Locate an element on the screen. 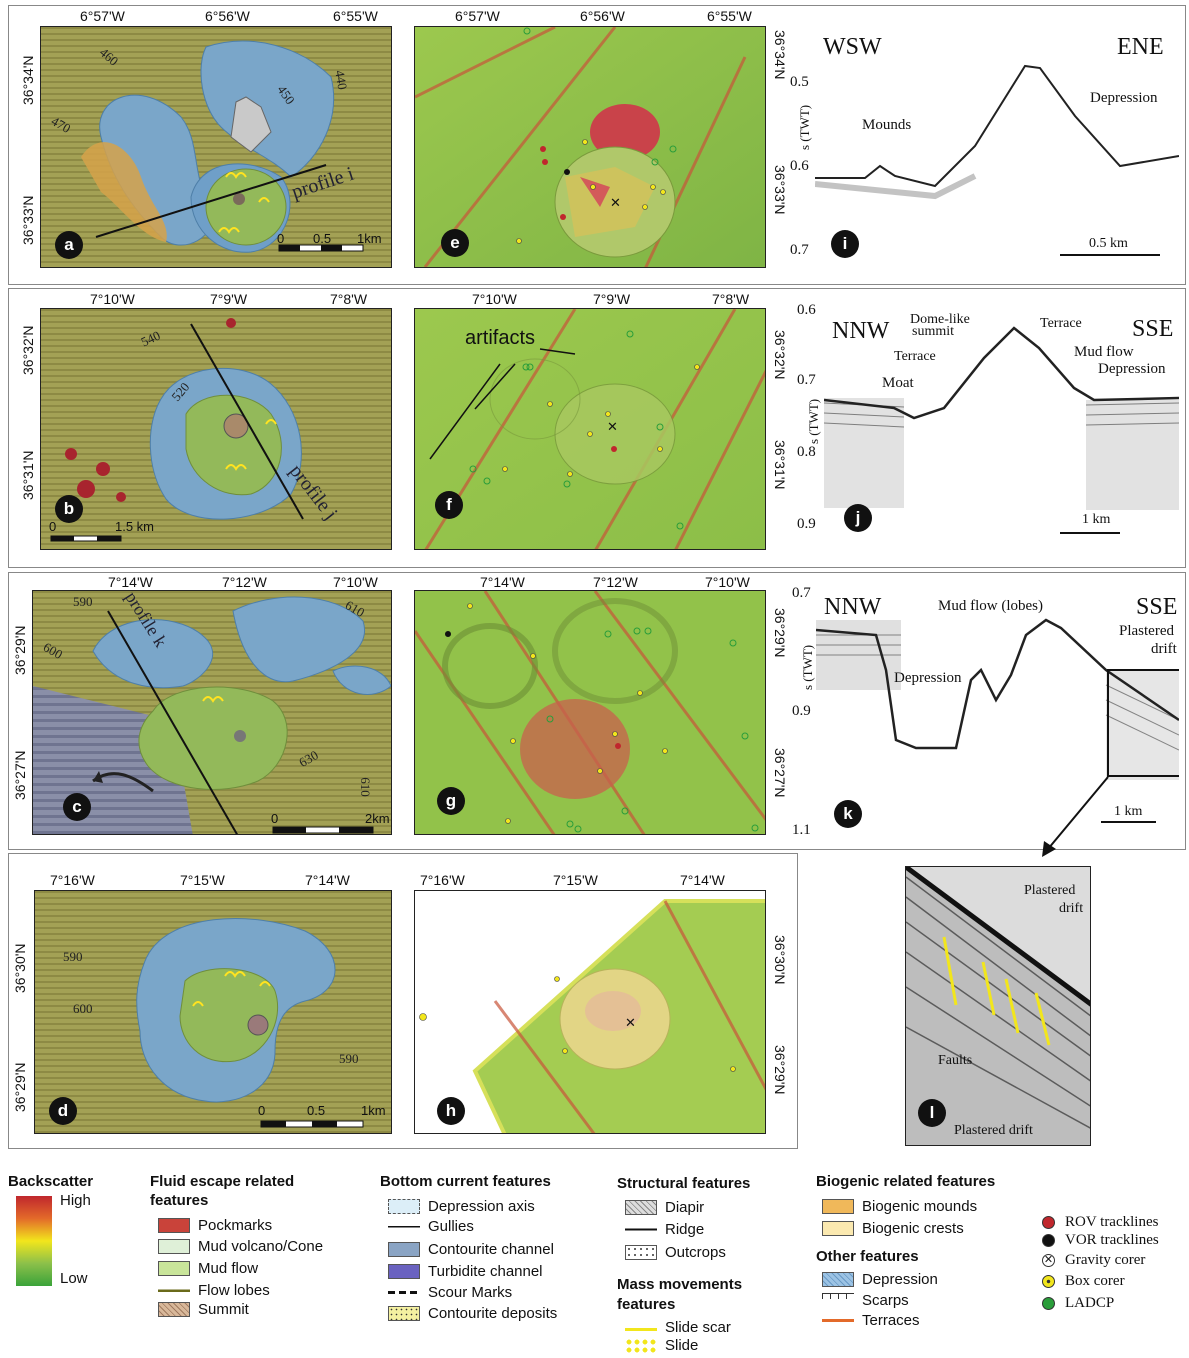  depression-axis-swatch is located at coordinates (404, 1206).